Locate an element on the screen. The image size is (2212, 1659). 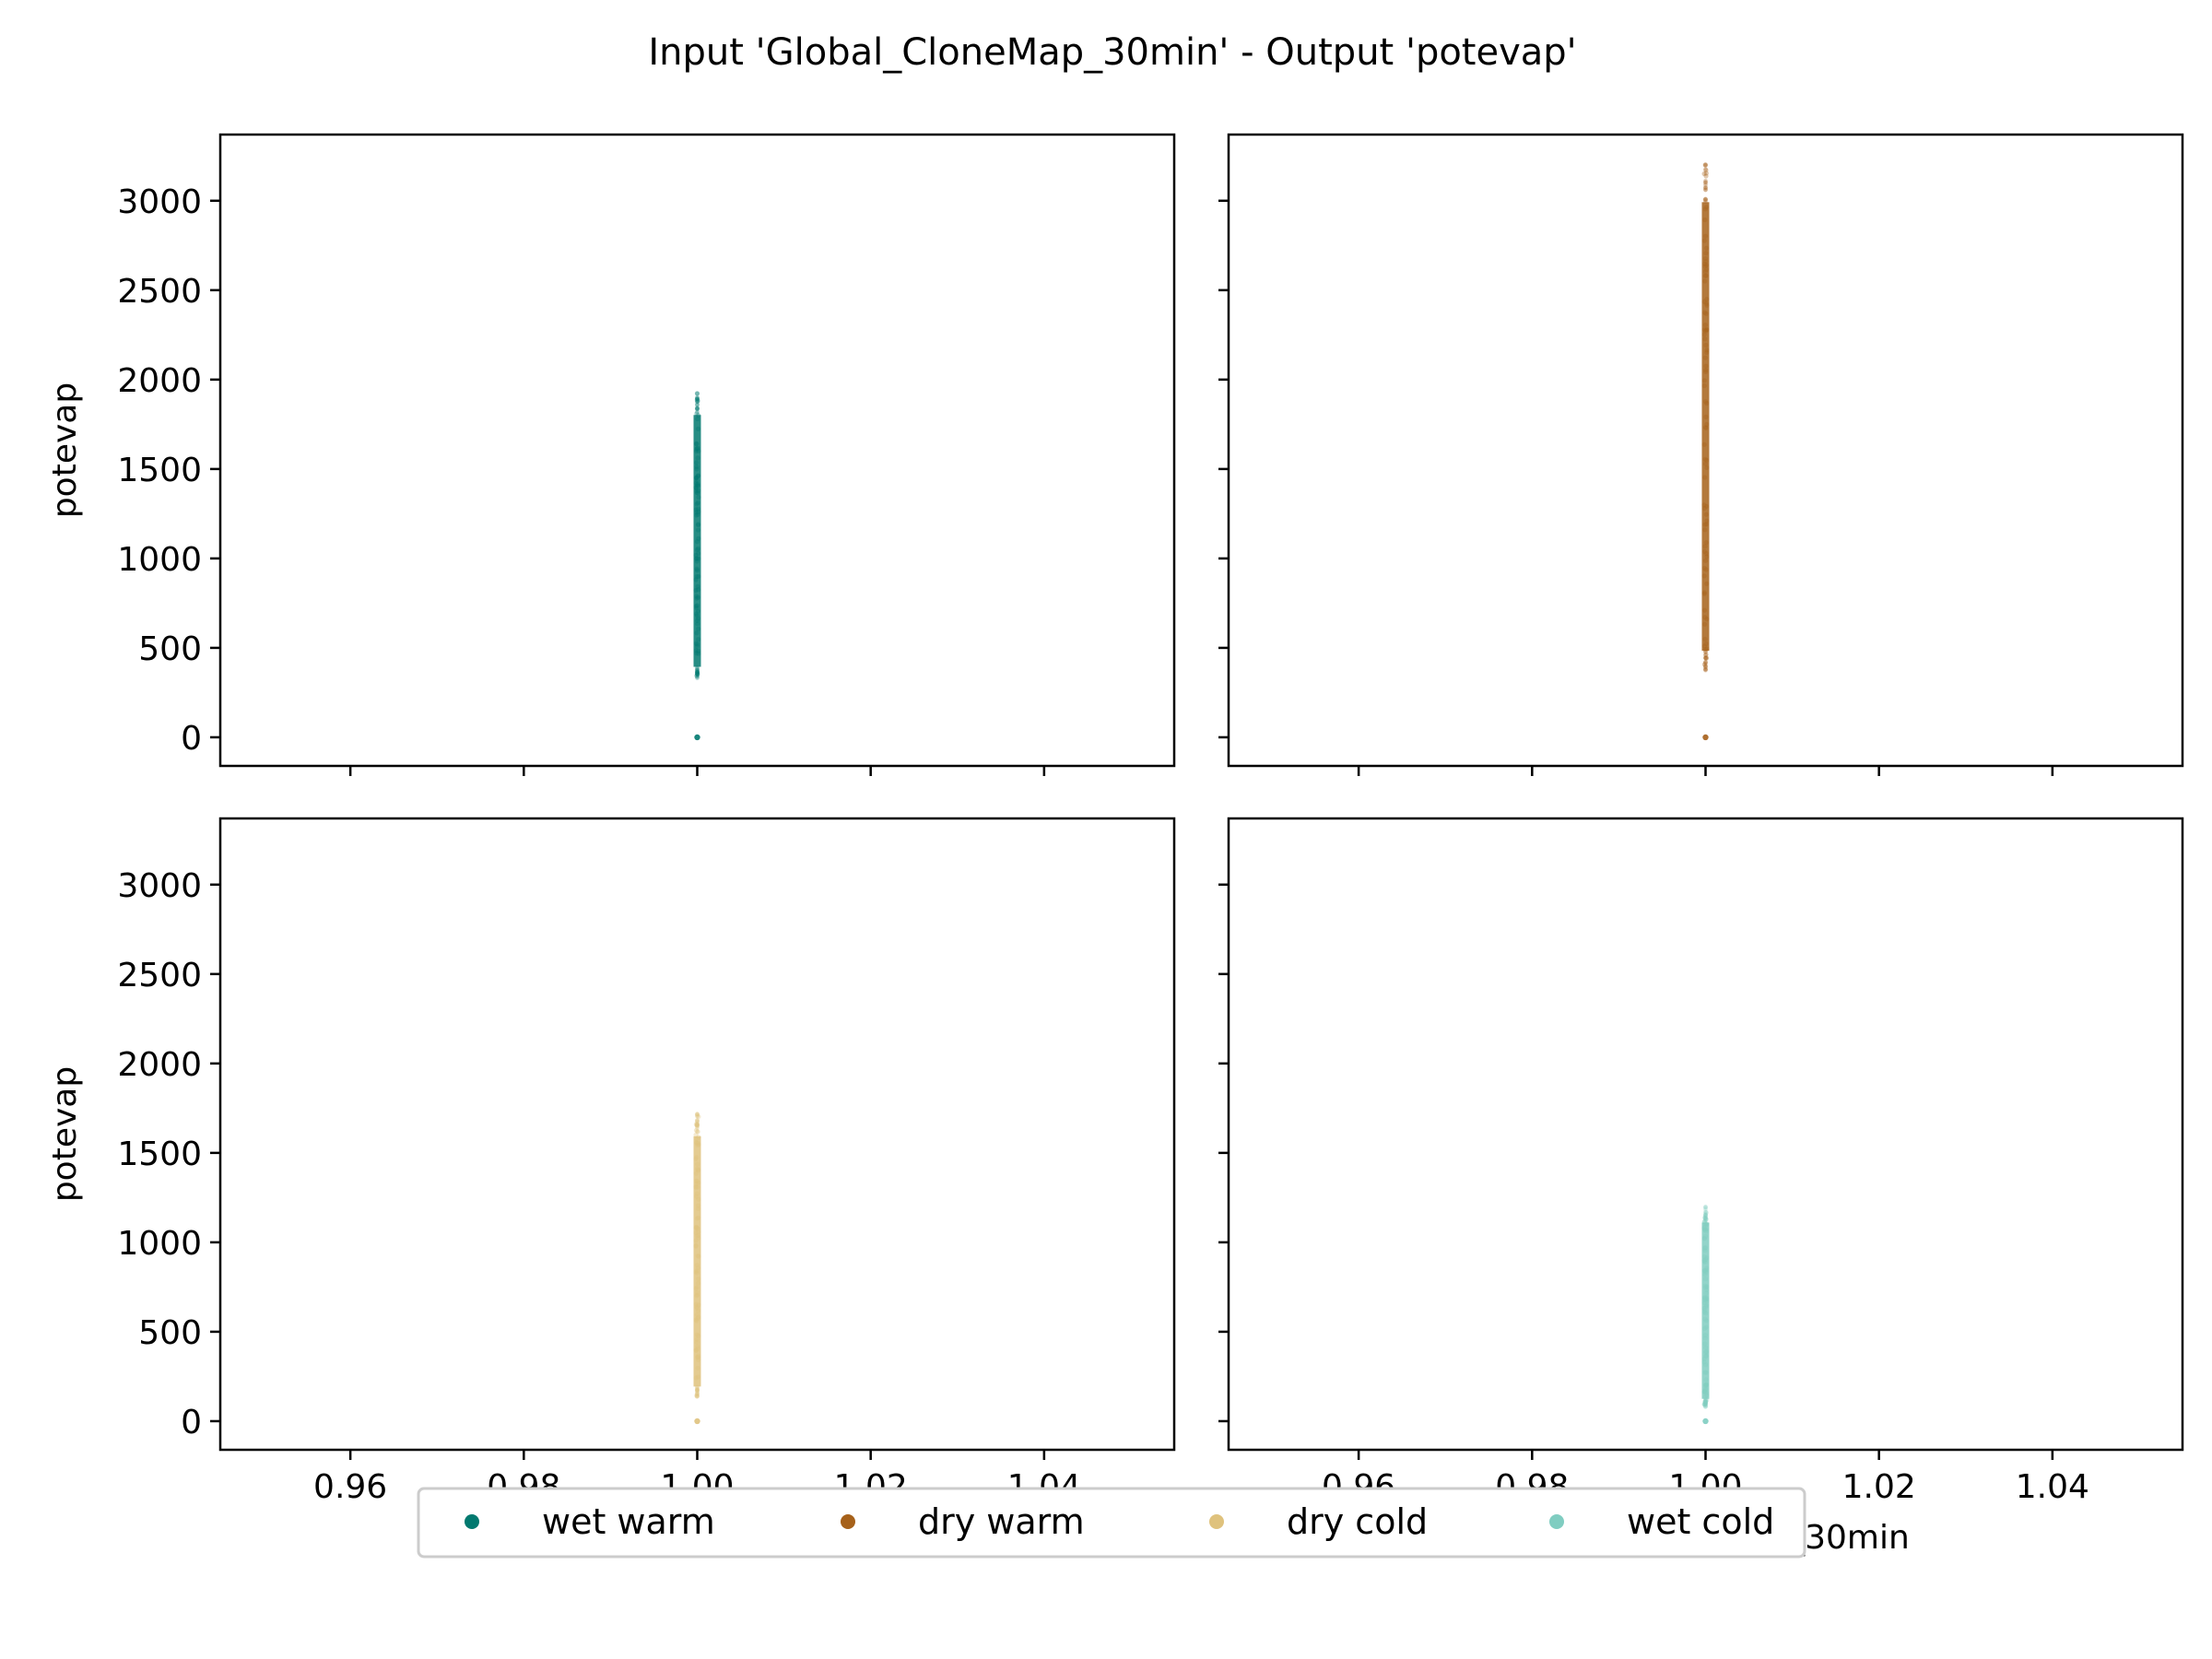
y-tick-label: 2000 is located at coordinates (159, 1065).